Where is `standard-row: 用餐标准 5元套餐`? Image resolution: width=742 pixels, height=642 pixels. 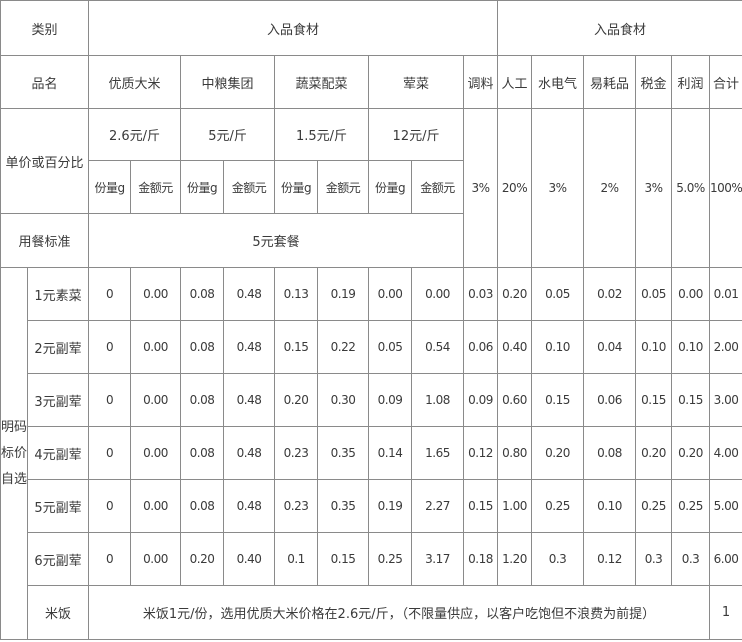 standard-row: 用餐标准 5元套餐 is located at coordinates (371, 240).